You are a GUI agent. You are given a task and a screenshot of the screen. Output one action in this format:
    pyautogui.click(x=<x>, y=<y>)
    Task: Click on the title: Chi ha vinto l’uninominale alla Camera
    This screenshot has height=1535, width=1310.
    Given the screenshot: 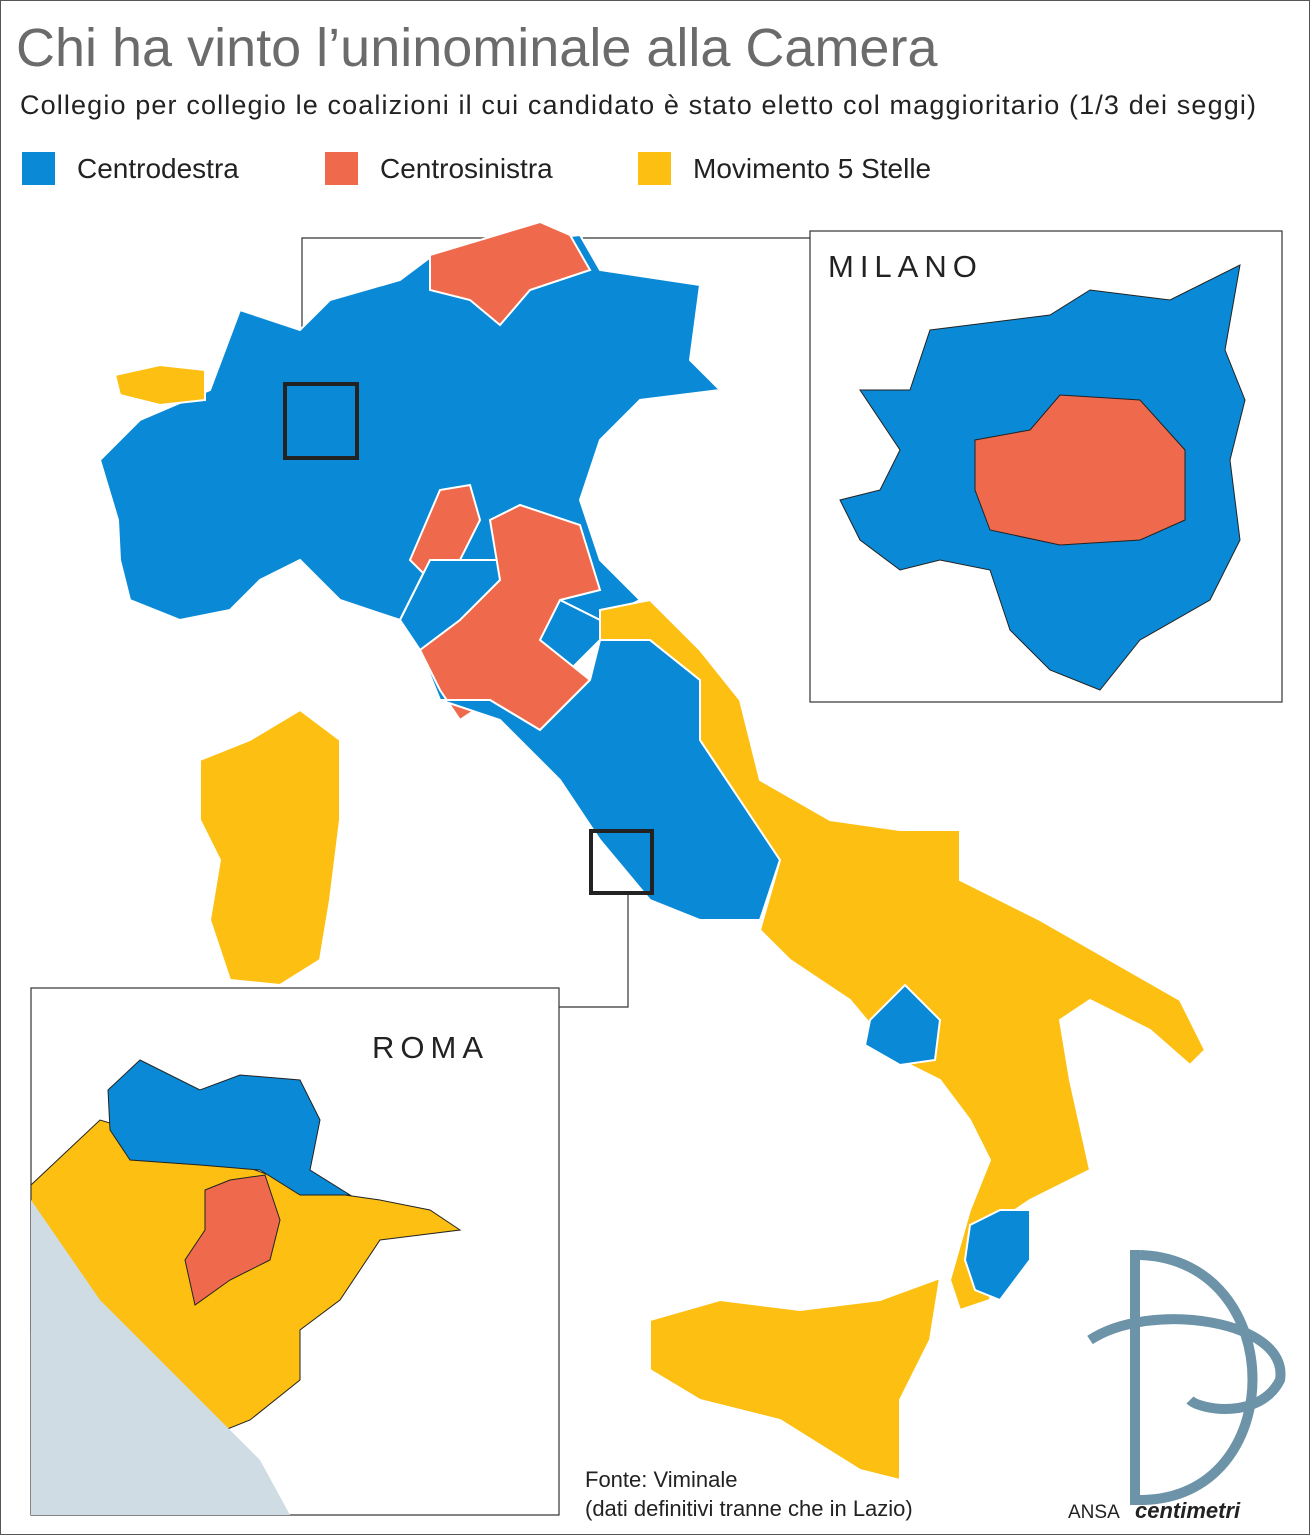 What is the action you would take?
    pyautogui.click(x=477, y=48)
    